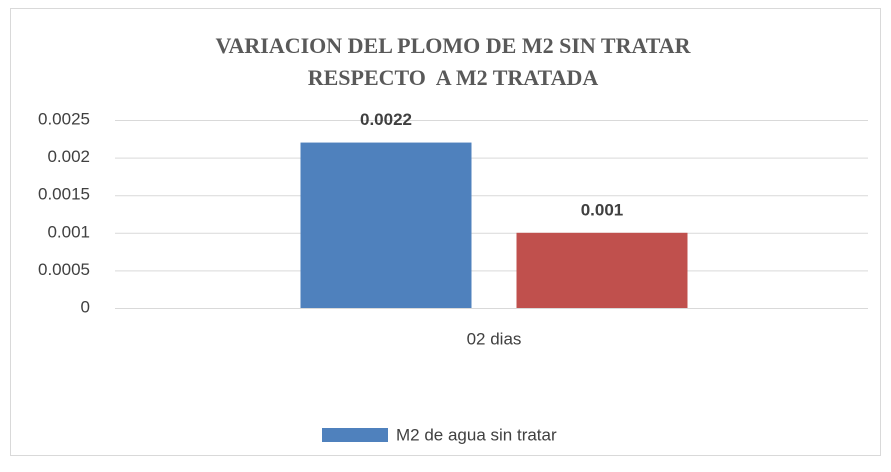 Image resolution: width=891 pixels, height=472 pixels. Describe the element at coordinates (476, 434) in the screenshot. I see `legend-label: M2 de agua sin tratar` at that location.